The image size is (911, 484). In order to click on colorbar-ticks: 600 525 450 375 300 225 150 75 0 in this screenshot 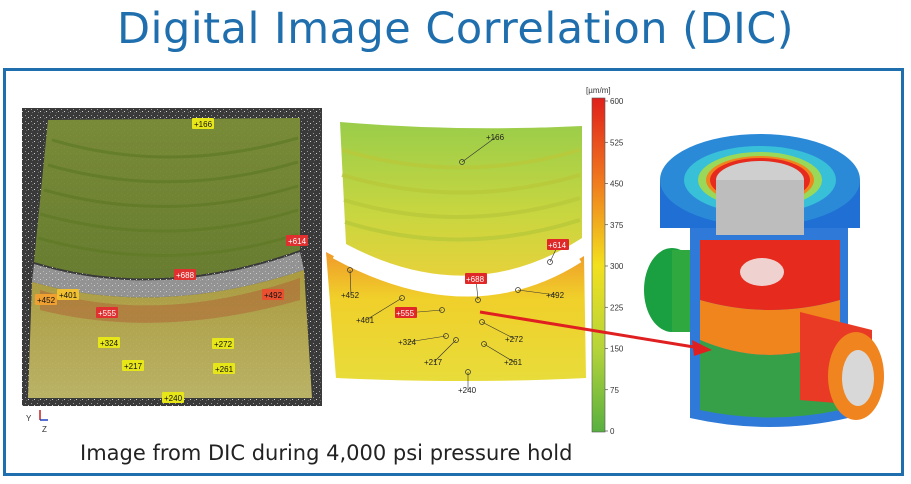, I will do `click(614, 266)`.